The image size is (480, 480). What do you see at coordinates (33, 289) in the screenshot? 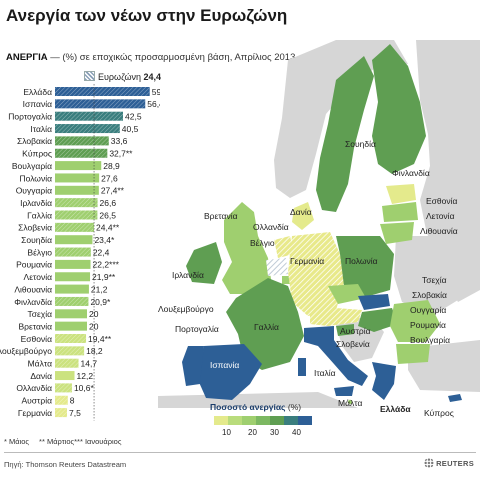
I see `bar-category-label: Λιθουανία` at bounding box center [33, 289].